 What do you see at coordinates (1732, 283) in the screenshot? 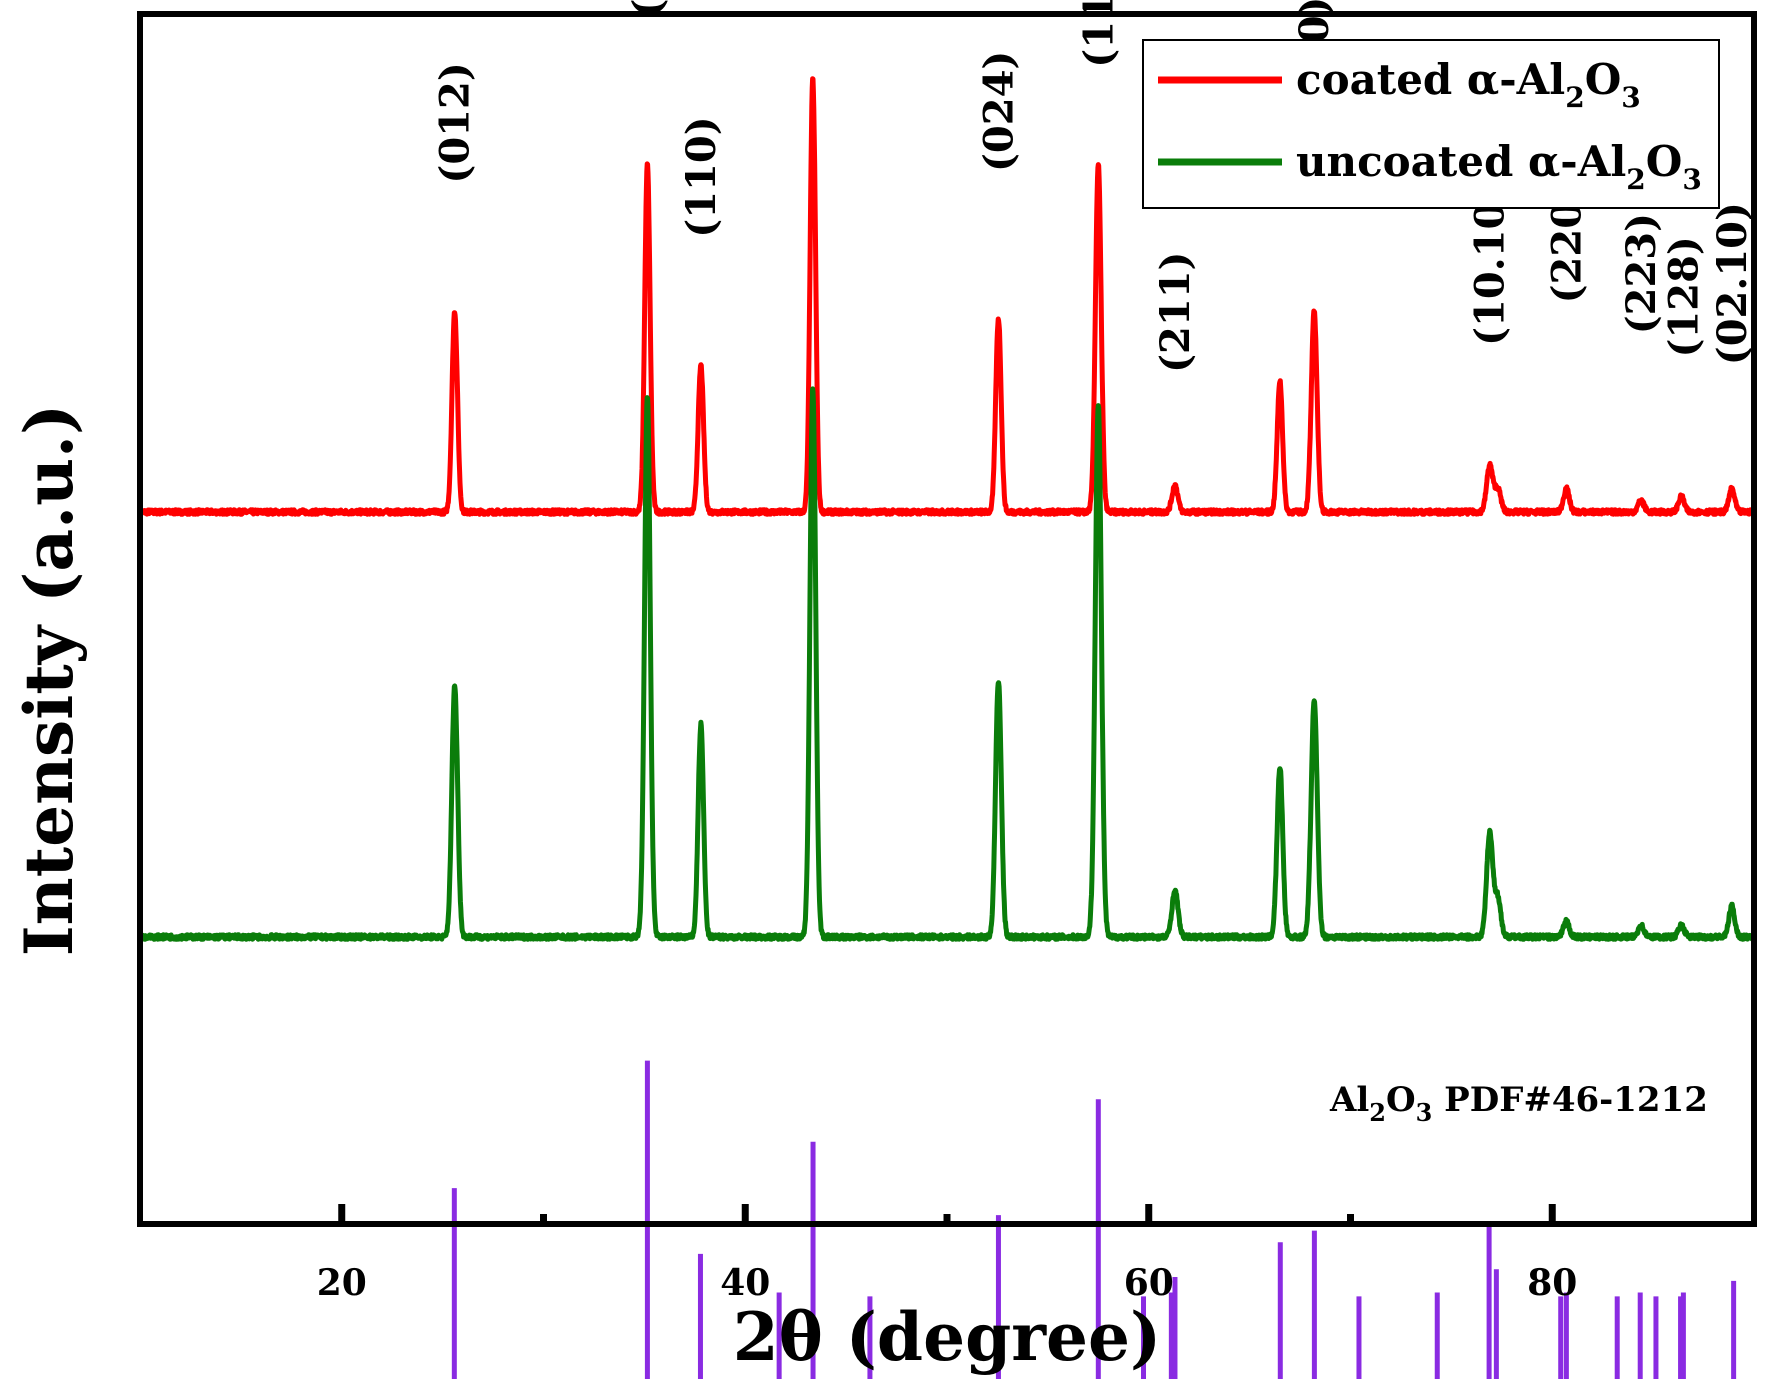
I see `hkl-label: (02.10)` at bounding box center [1732, 283].